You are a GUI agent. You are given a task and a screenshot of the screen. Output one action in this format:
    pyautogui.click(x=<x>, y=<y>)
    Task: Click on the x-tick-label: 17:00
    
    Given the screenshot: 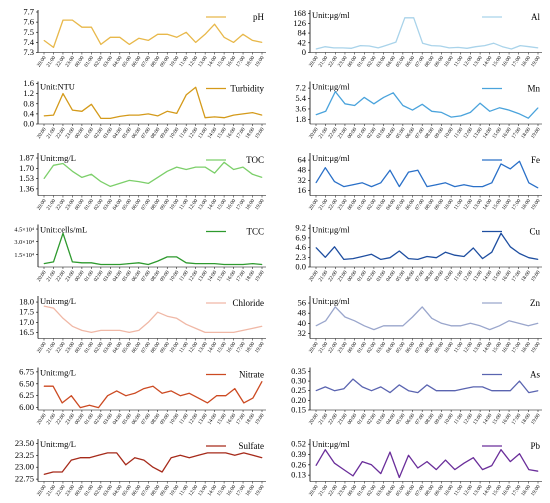 What is the action you would take?
    pyautogui.click(x=517, y=418)
    